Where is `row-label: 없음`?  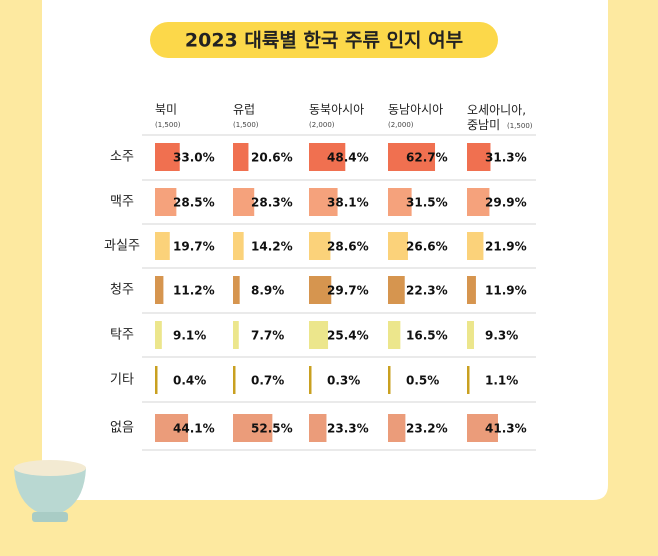
row-label: 없음 is located at coordinates (122, 428).